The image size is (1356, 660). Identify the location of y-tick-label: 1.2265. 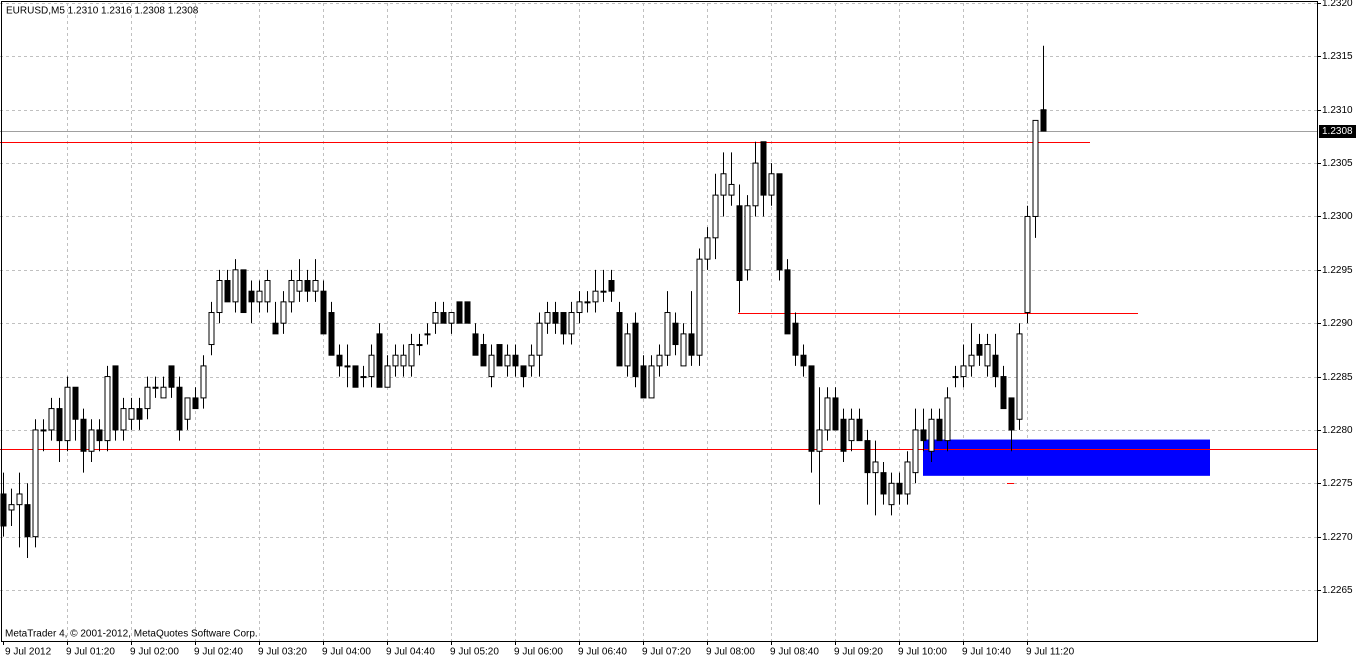
(1337, 590).